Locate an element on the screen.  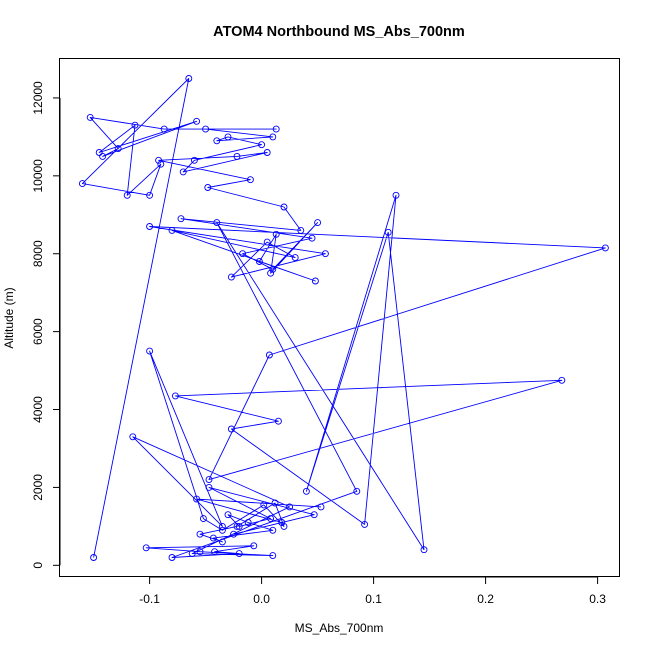
x-tick-label: 0.1 is located at coordinates (373, 599).